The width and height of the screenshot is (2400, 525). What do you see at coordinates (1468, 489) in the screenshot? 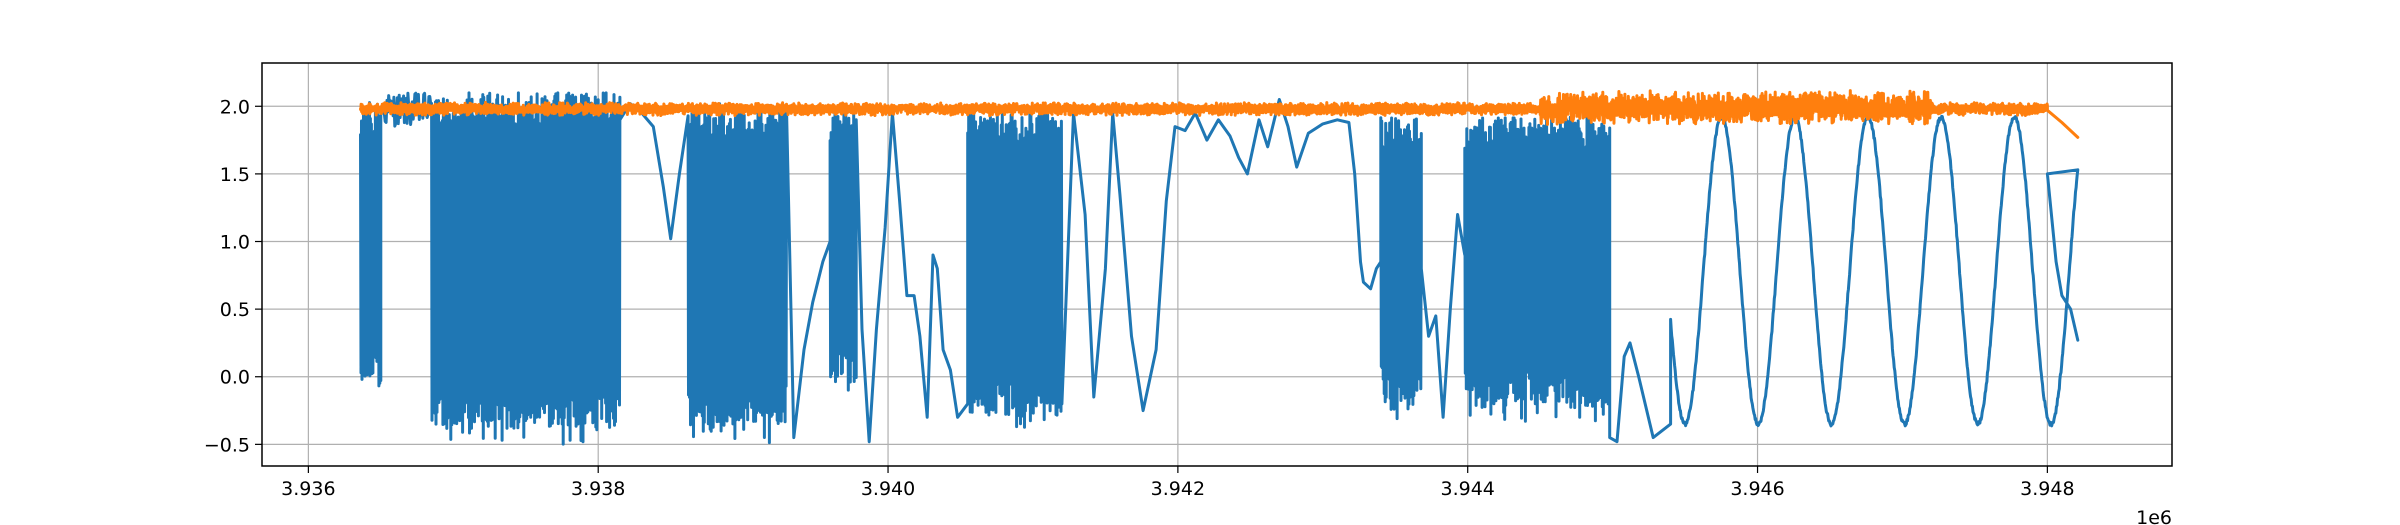
I see `x-tick-label: 3.944` at bounding box center [1468, 489].